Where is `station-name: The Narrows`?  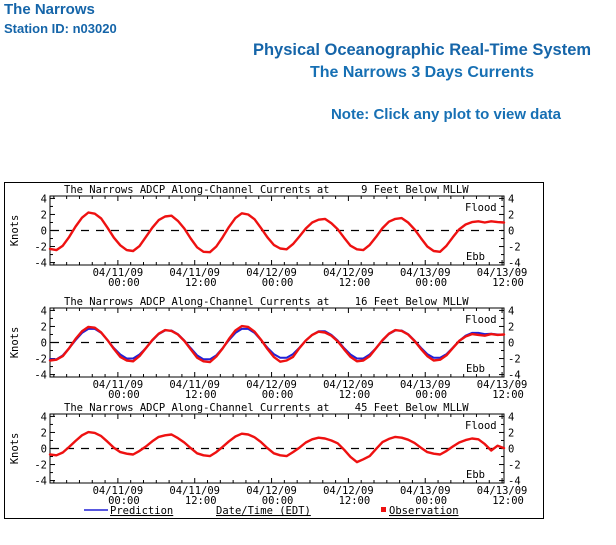 station-name: The Narrows is located at coordinates (49, 9).